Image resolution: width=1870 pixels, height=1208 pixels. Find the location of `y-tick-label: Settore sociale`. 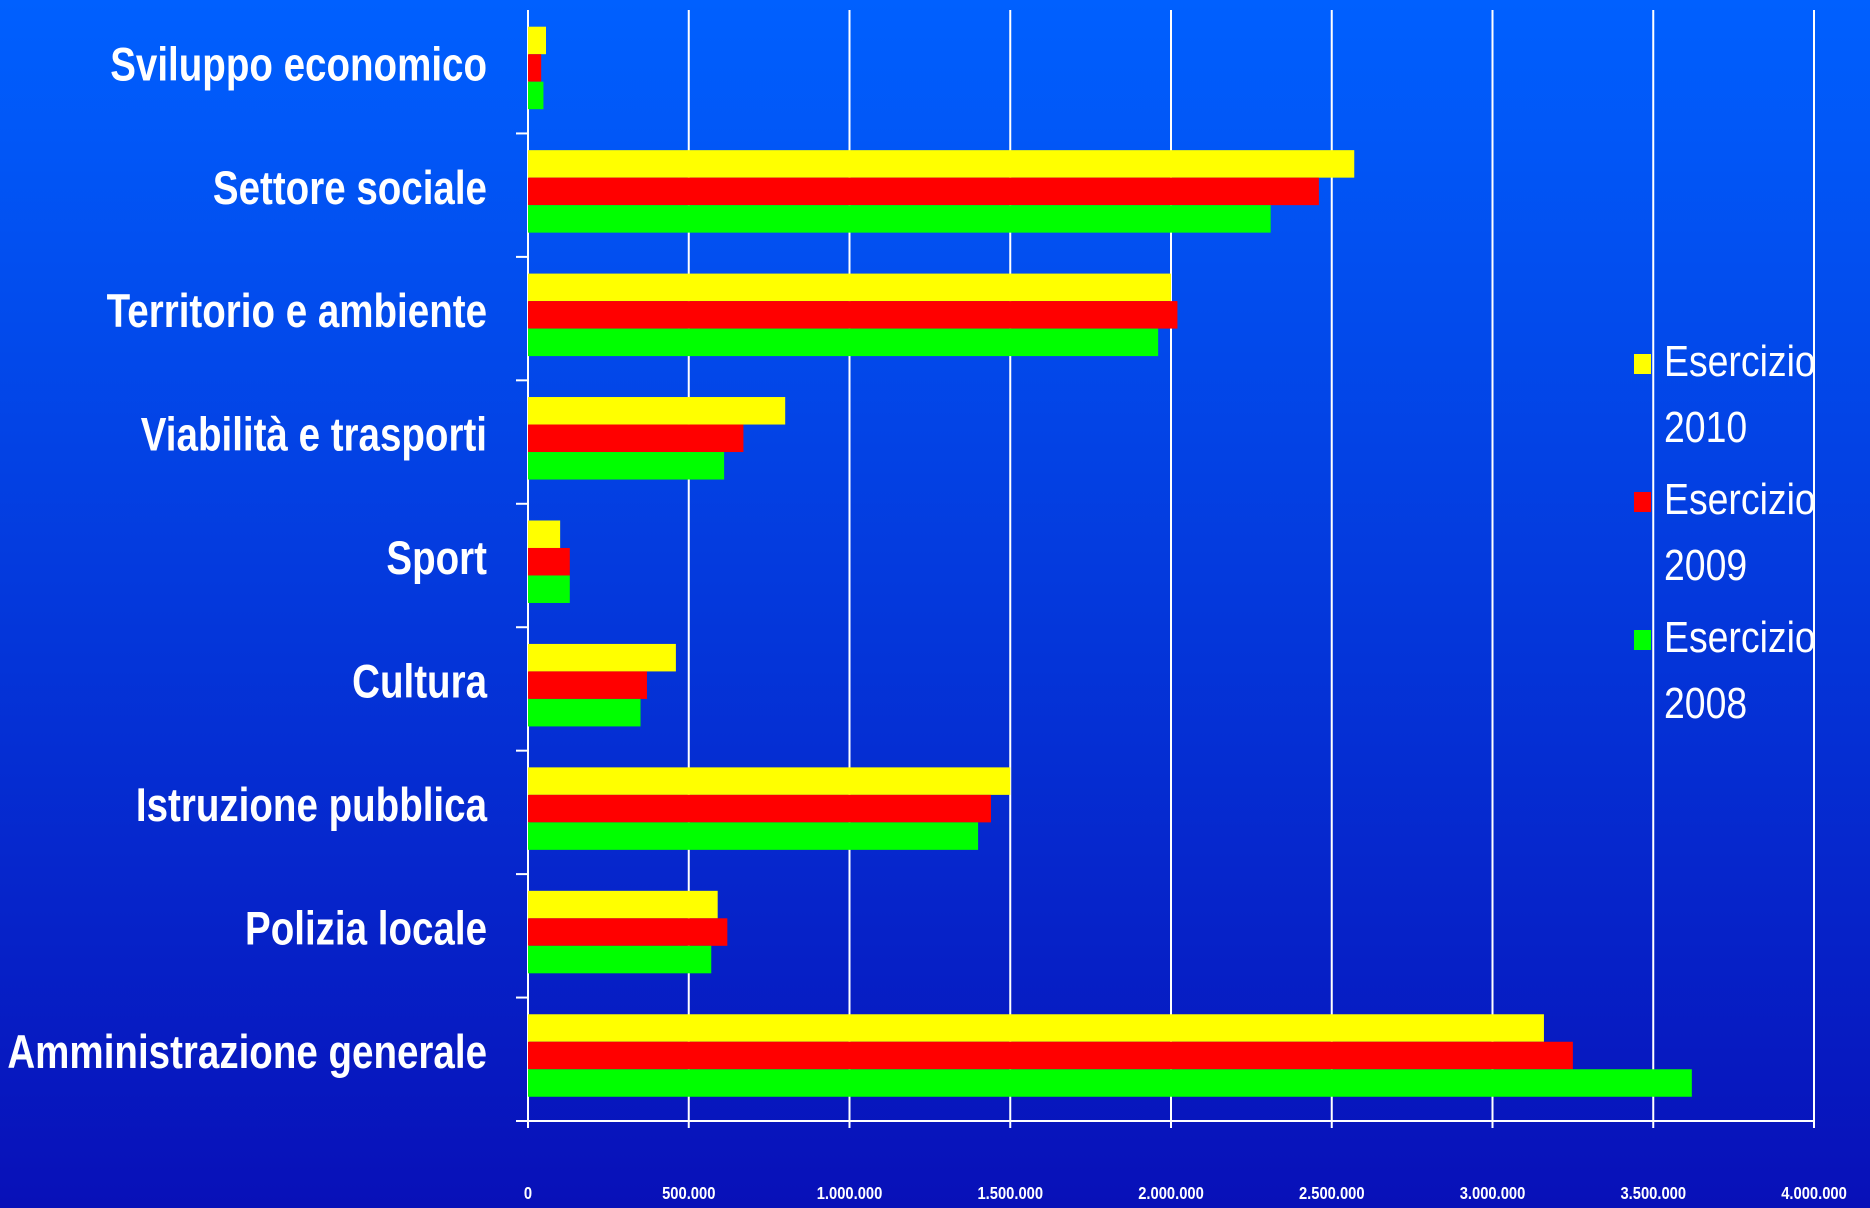

y-tick-label: Settore sociale is located at coordinates (350, 188).